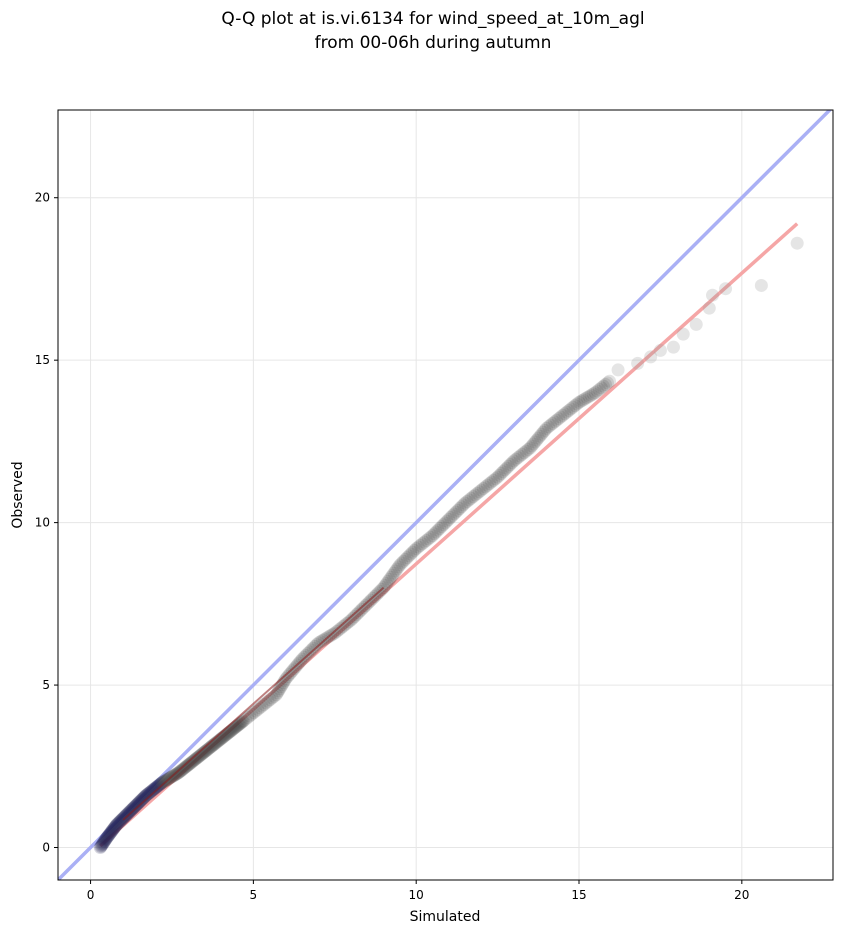 This screenshot has width=843, height=934. I want to click on chart-title-line2: from 00-06h during autumn, so click(433, 43).